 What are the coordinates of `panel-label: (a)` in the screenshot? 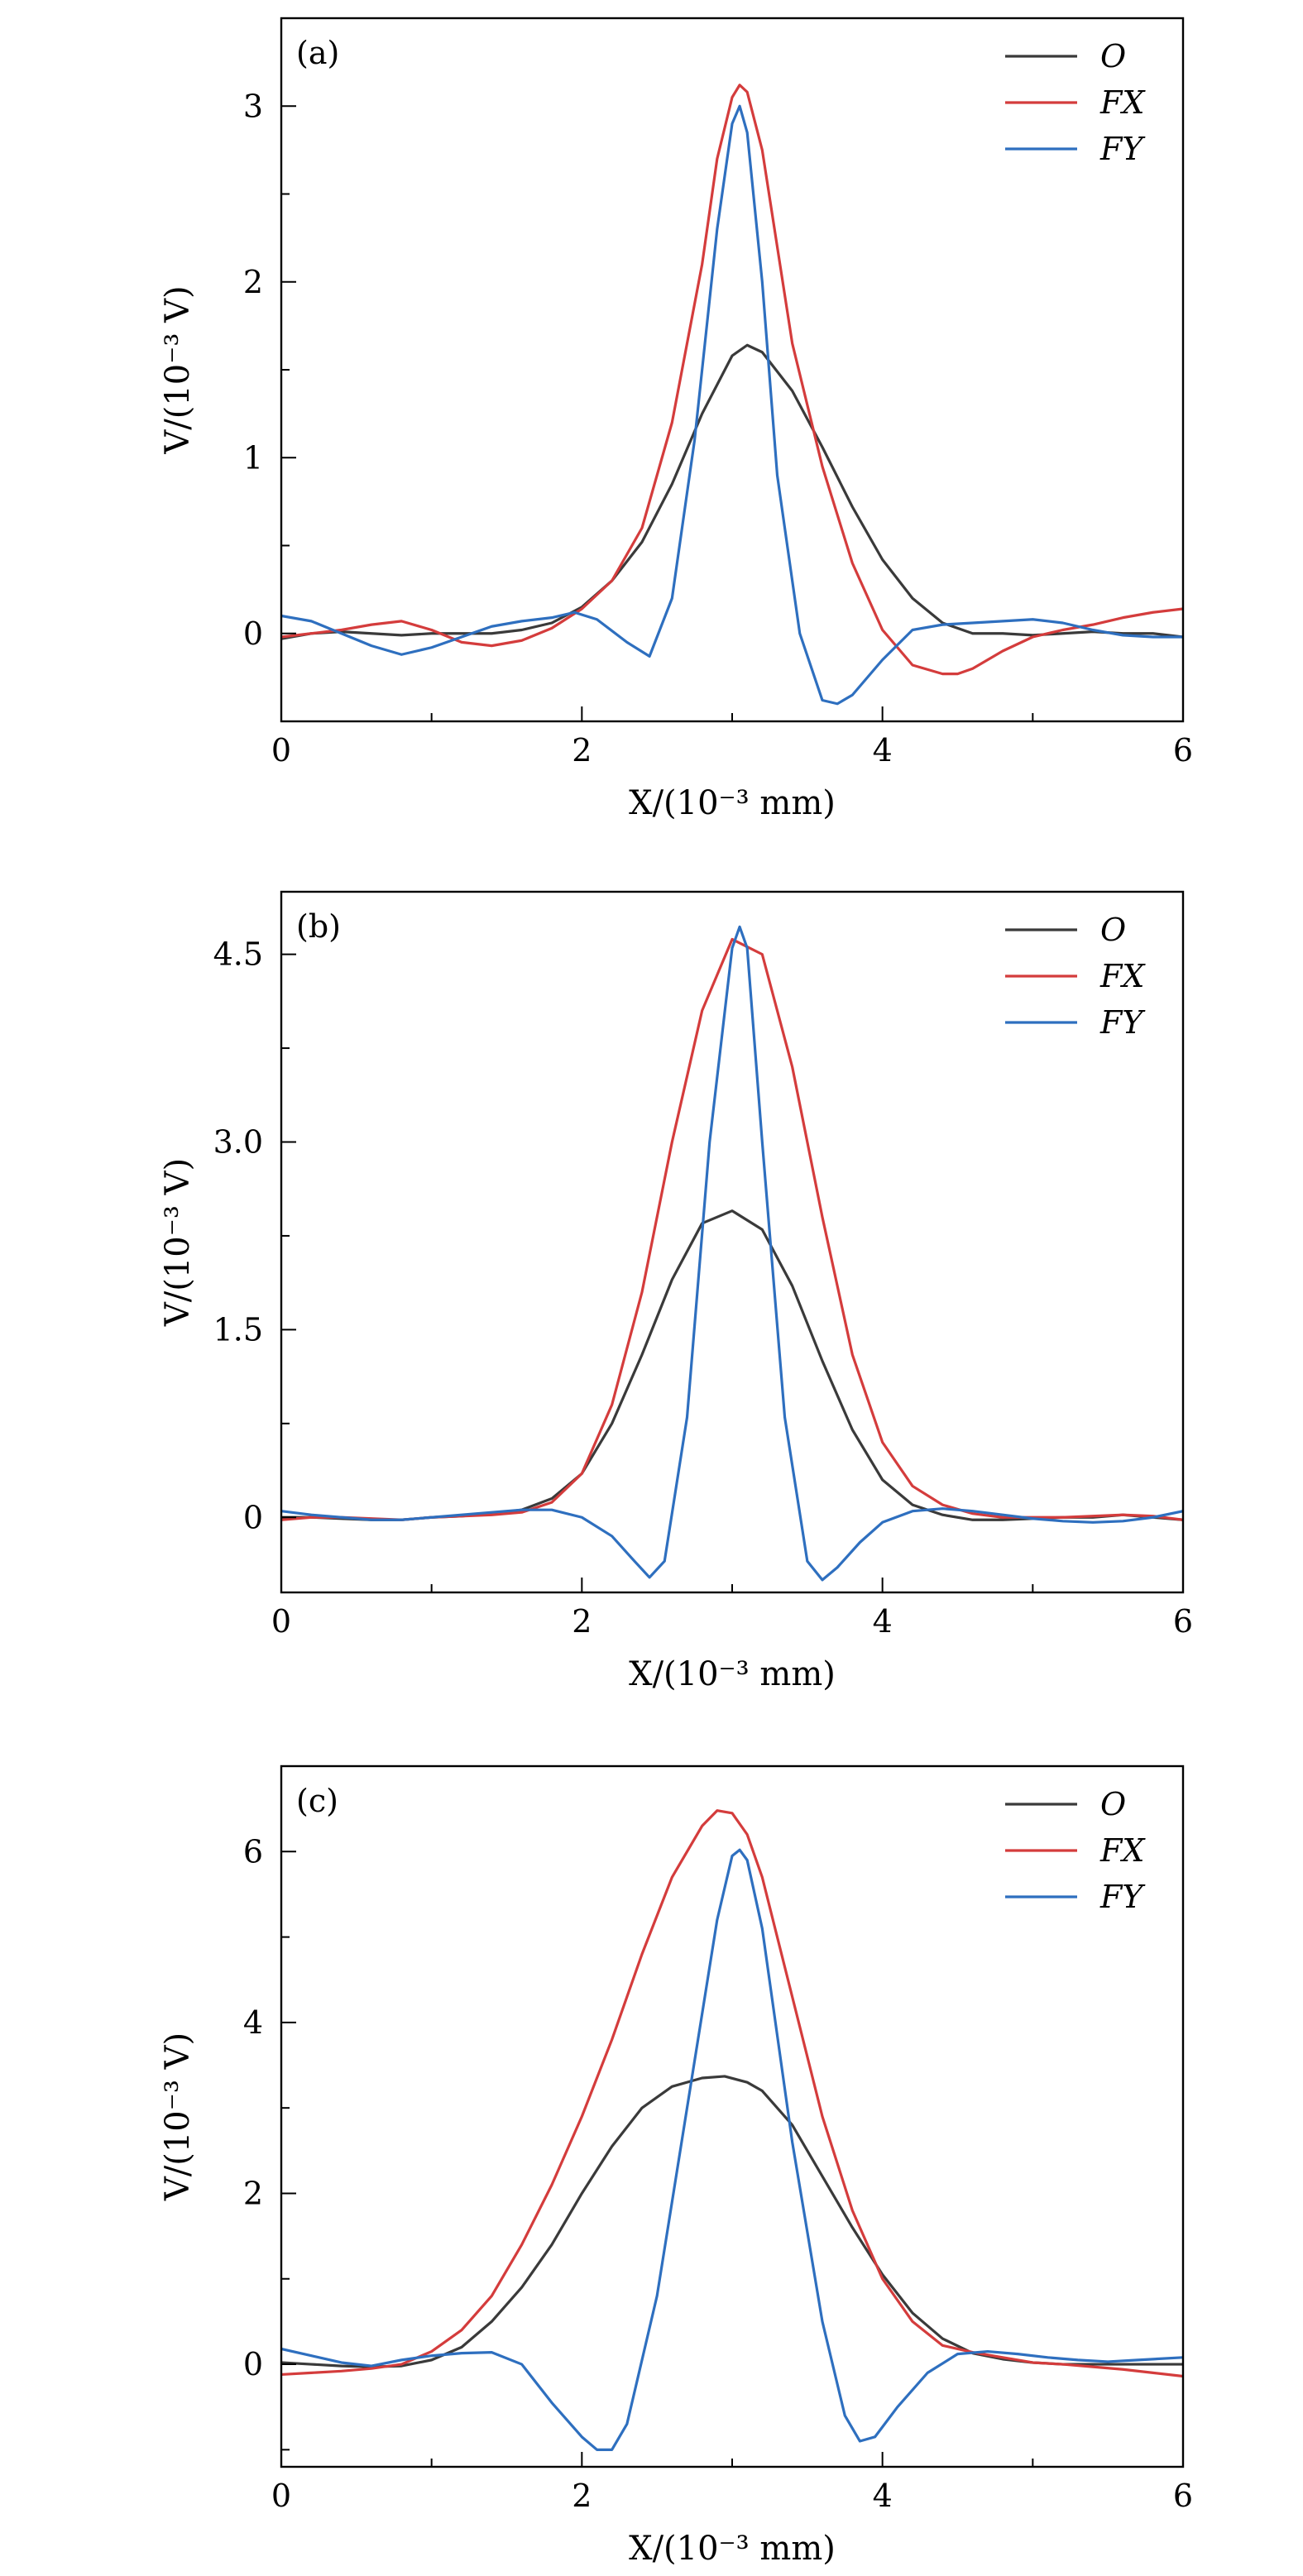 It's located at (317, 53).